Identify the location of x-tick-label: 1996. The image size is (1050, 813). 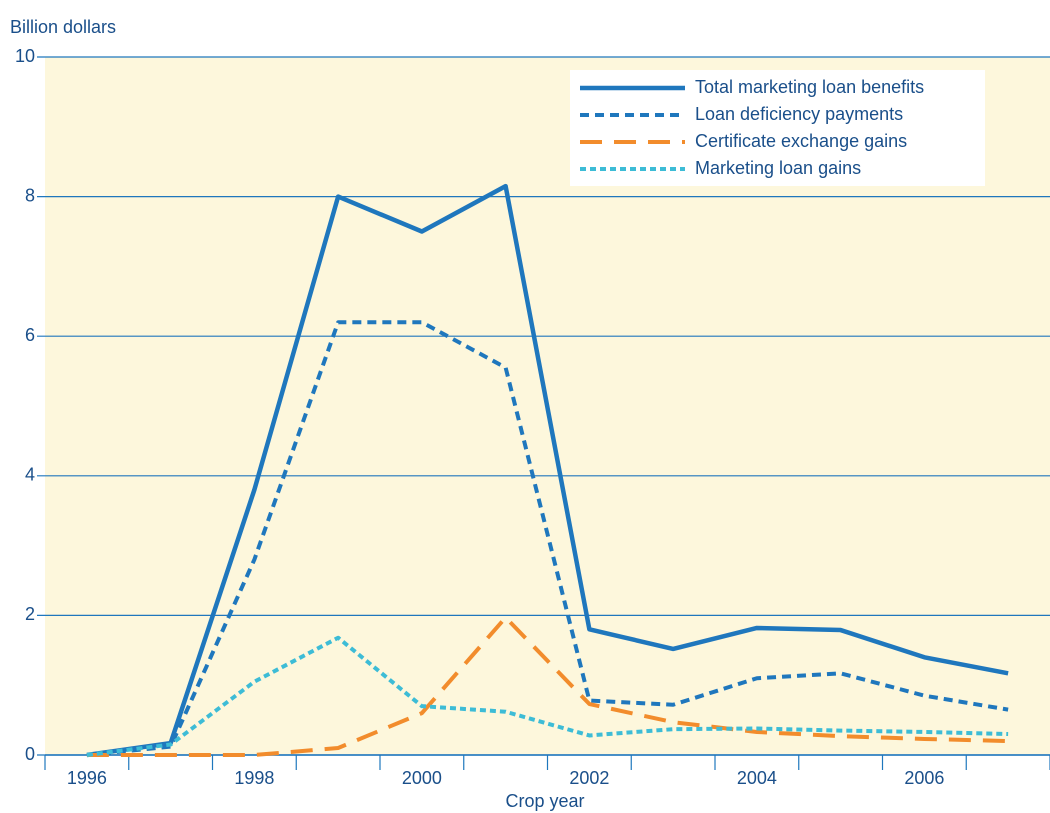
(87, 778).